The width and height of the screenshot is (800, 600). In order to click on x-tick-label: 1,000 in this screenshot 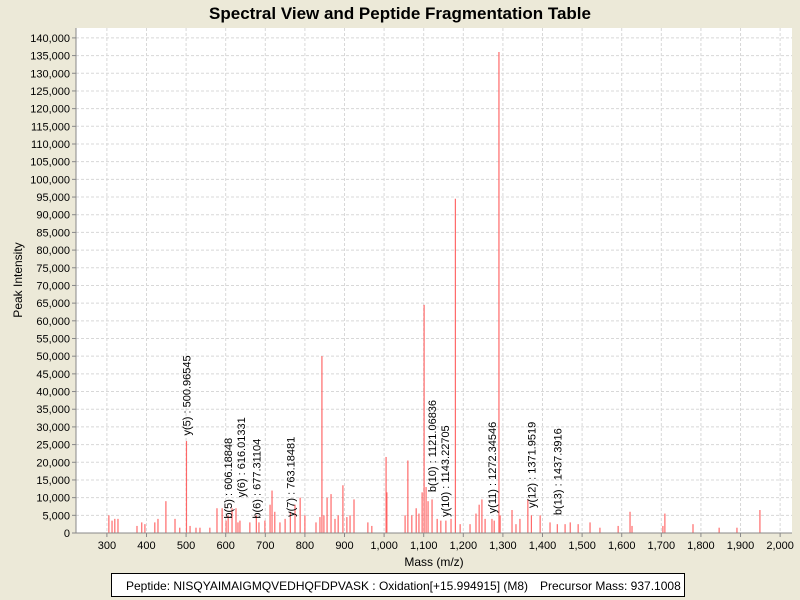, I will do `click(384, 546)`.